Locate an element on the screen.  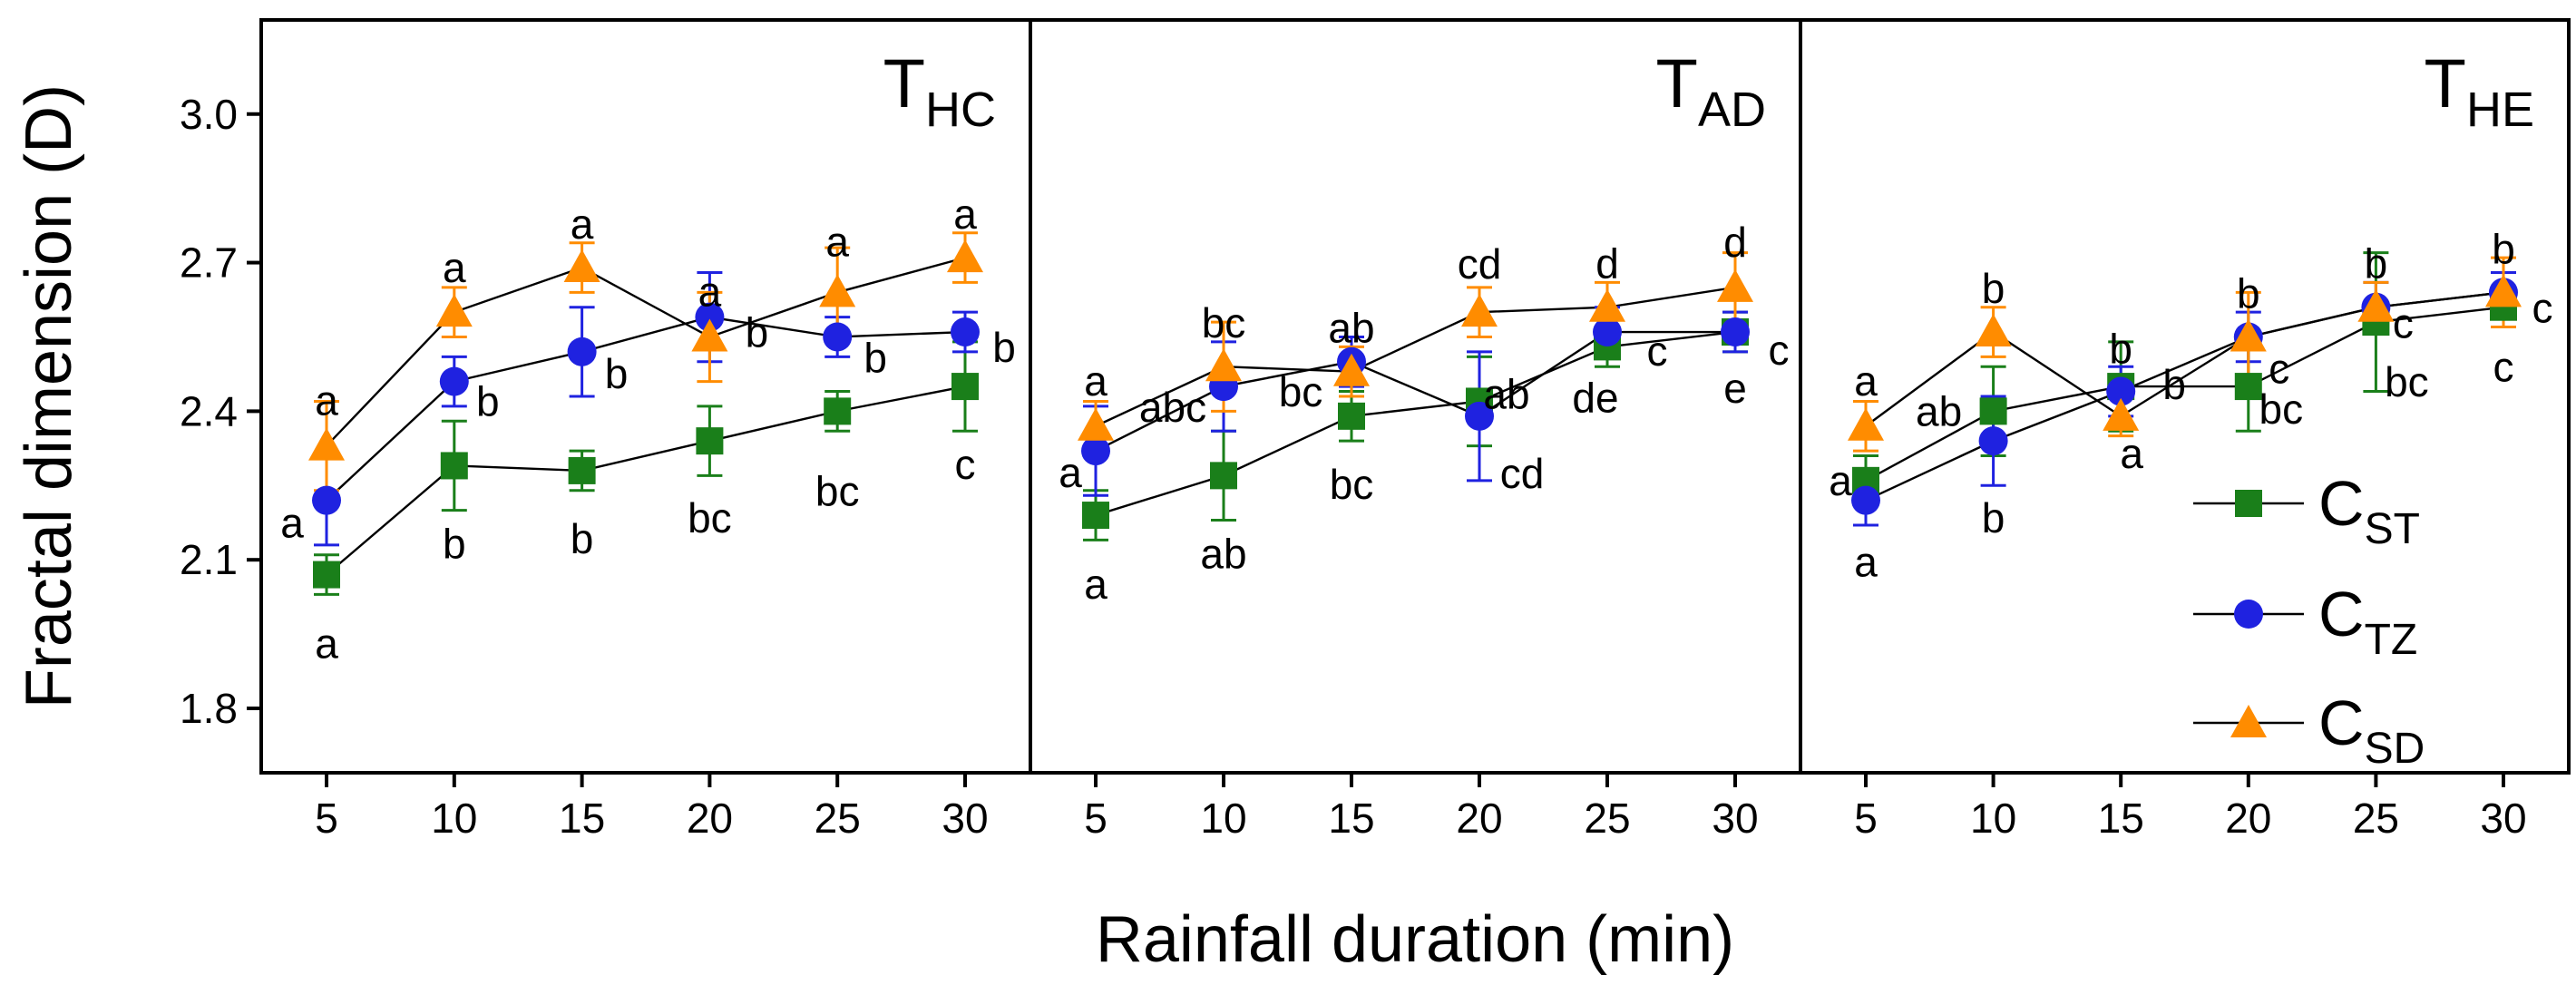
series-line-CST-p2 is located at coordinates (1415, 423).